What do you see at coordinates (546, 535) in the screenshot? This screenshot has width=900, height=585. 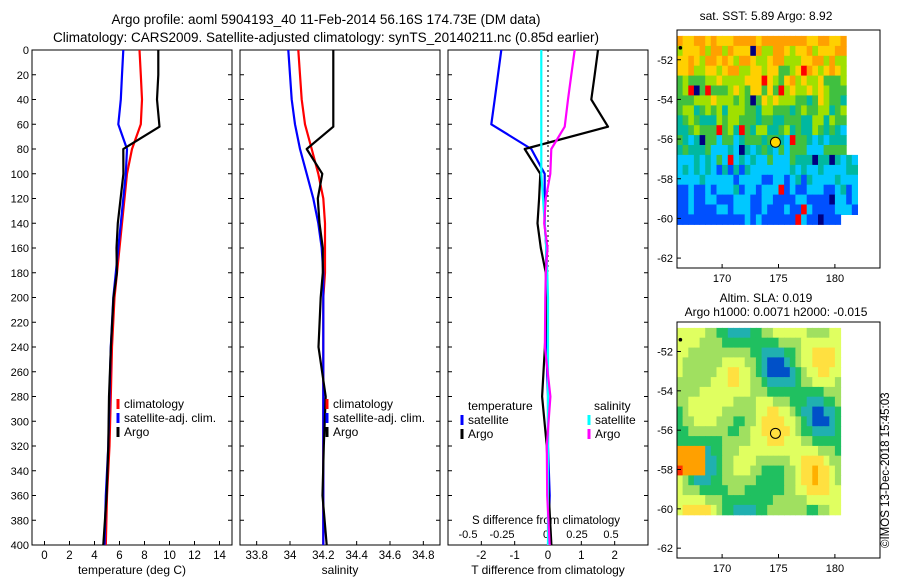 I see `top-x-tick-label: 0` at bounding box center [546, 535].